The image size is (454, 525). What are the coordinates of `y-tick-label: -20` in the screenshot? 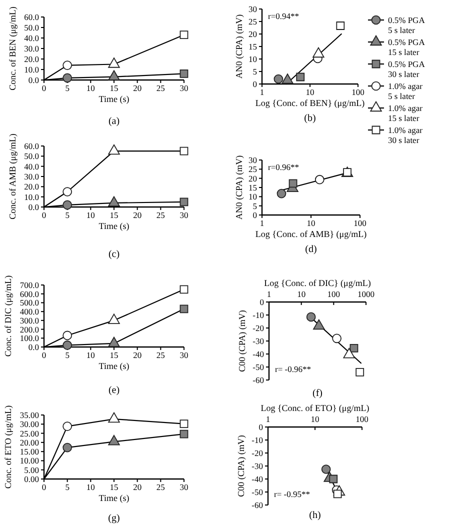 It's located at (258, 328).